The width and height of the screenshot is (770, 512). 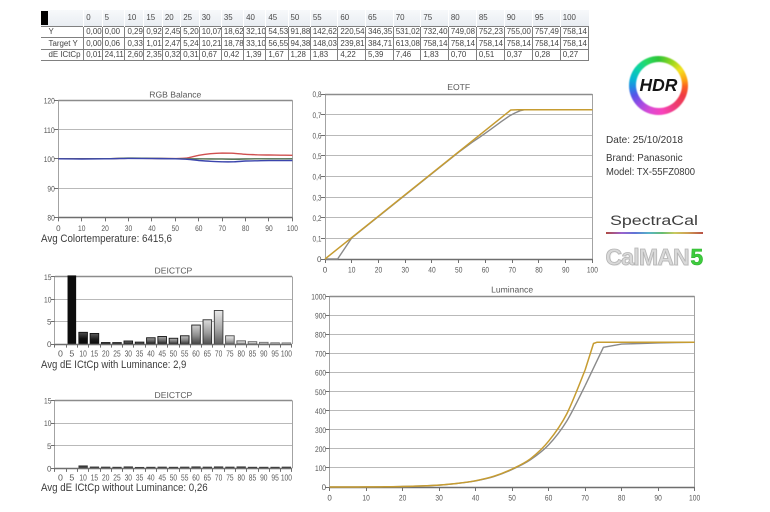 I want to click on svg-text: RGB Balance, so click(x=175, y=94).